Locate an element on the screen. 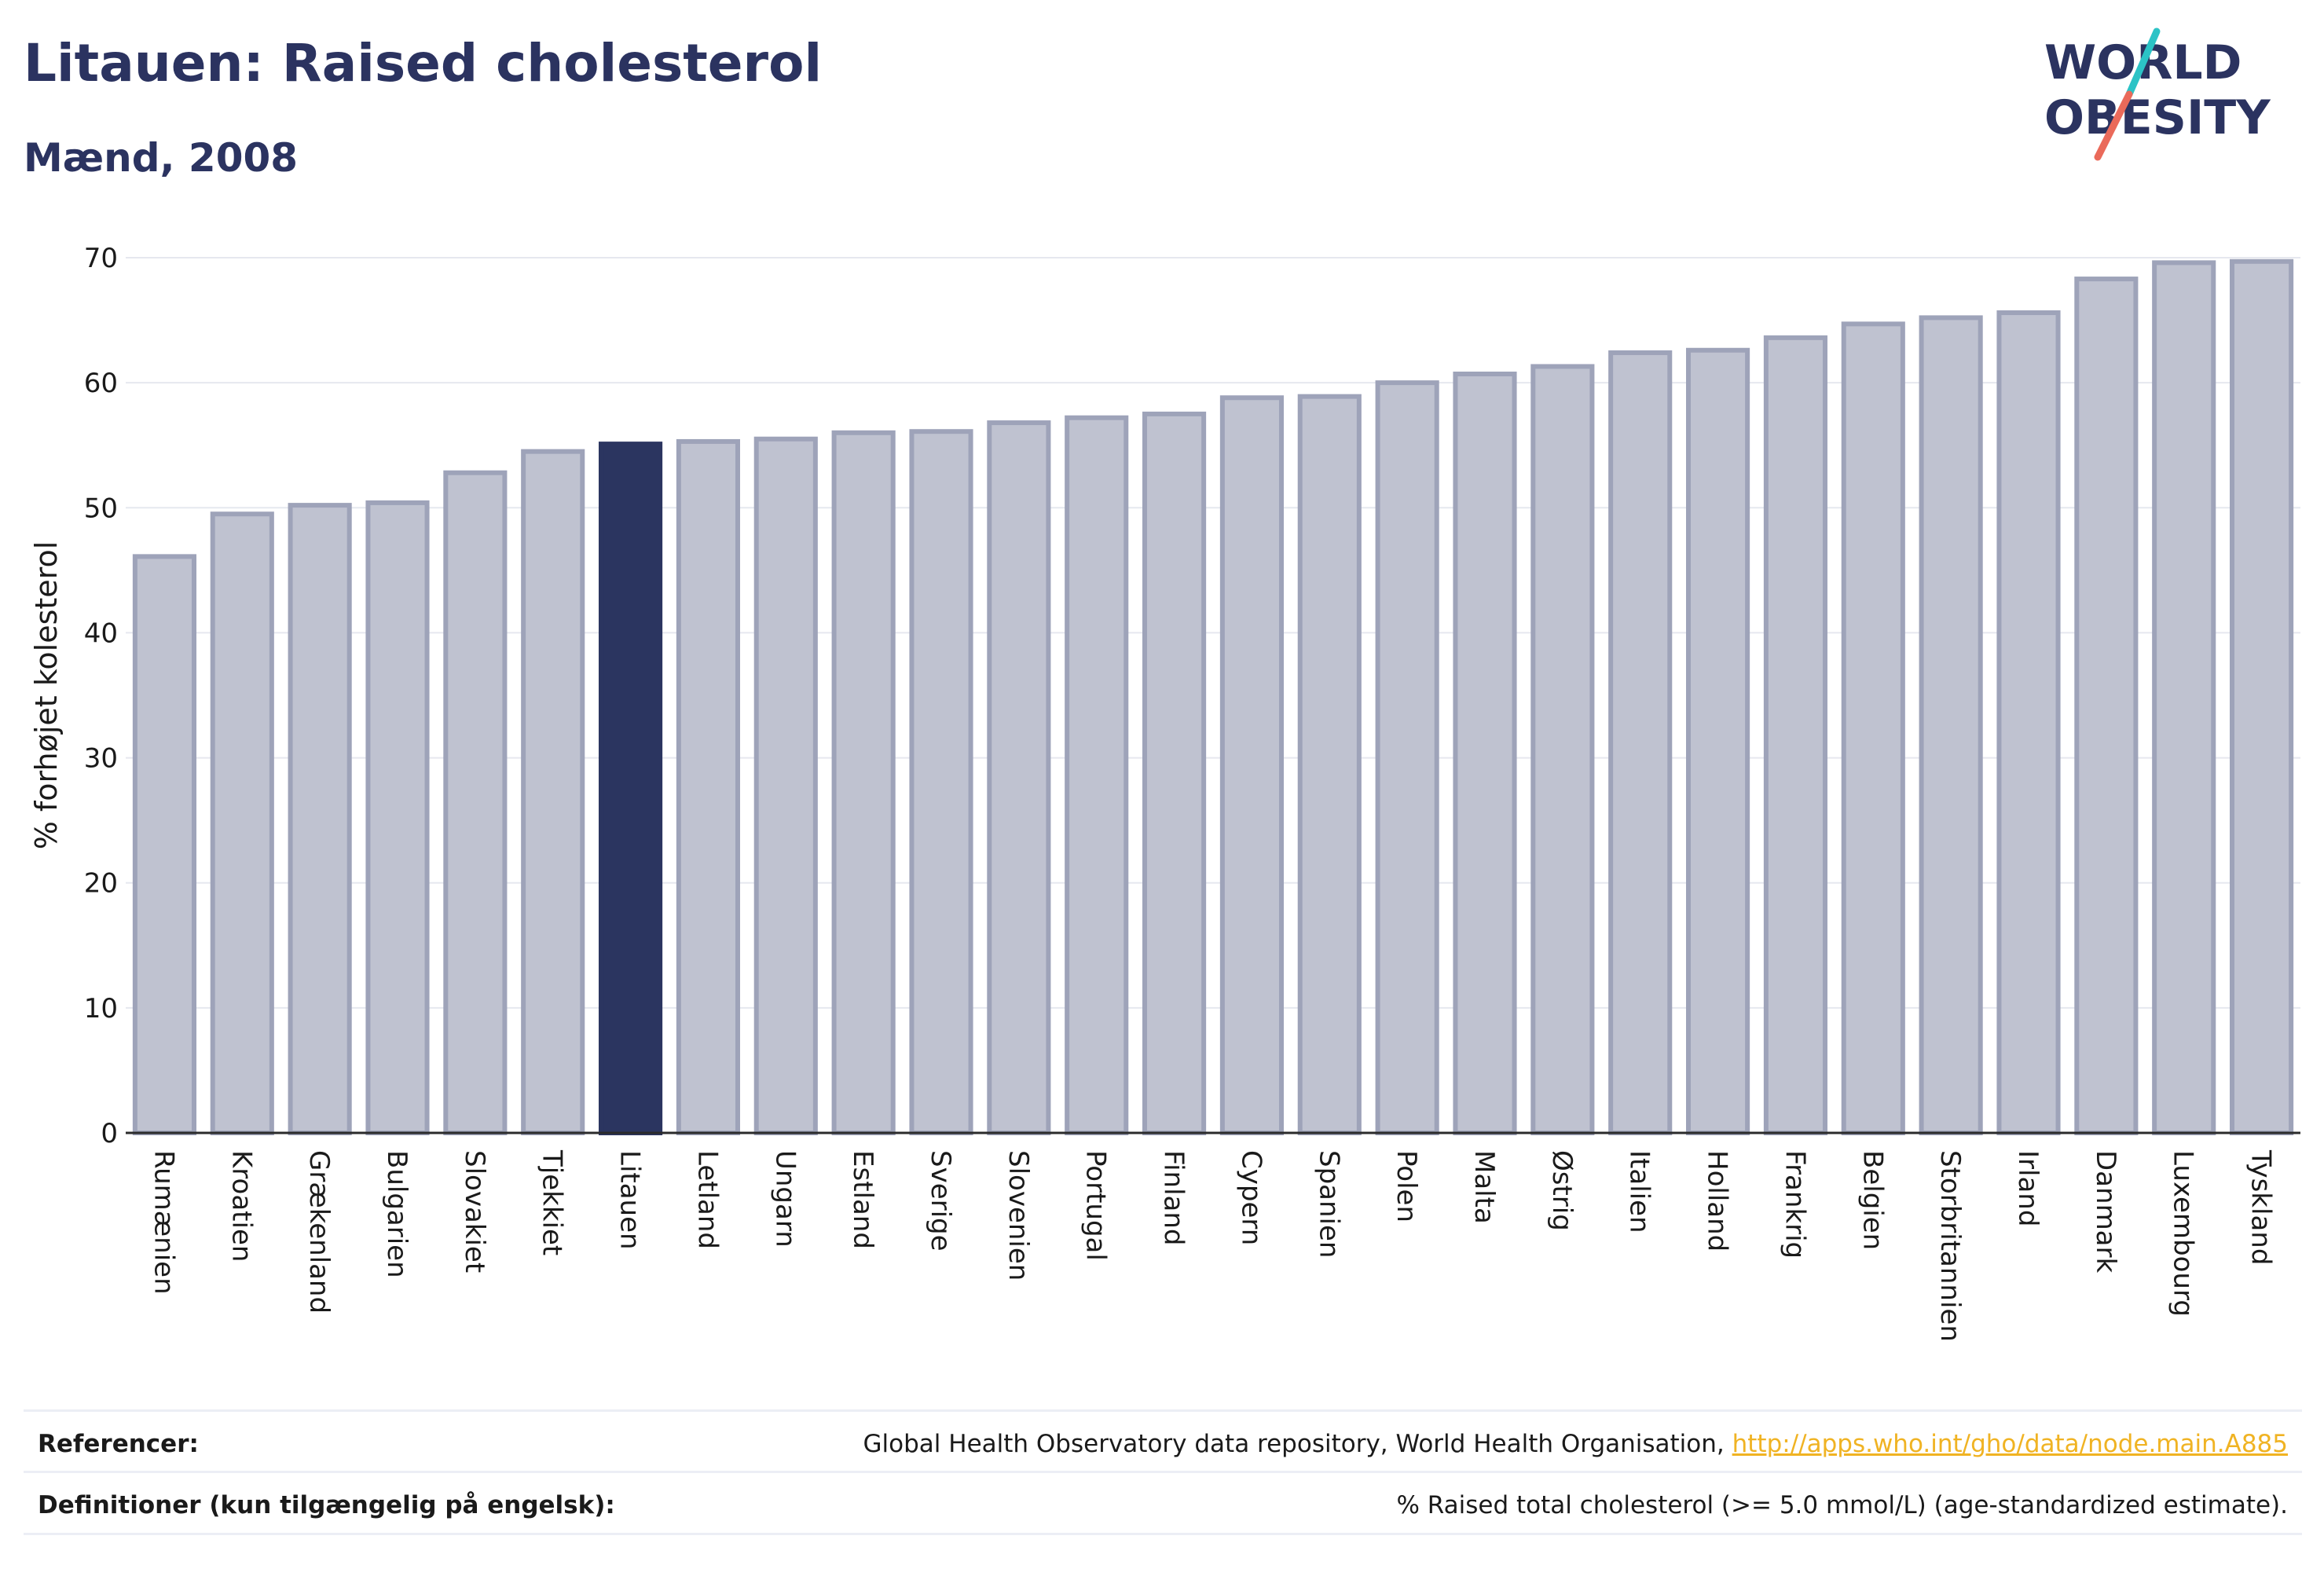 This screenshot has height=1576, width=2324. footer-bottom-divider is located at coordinates (1163, 1534).